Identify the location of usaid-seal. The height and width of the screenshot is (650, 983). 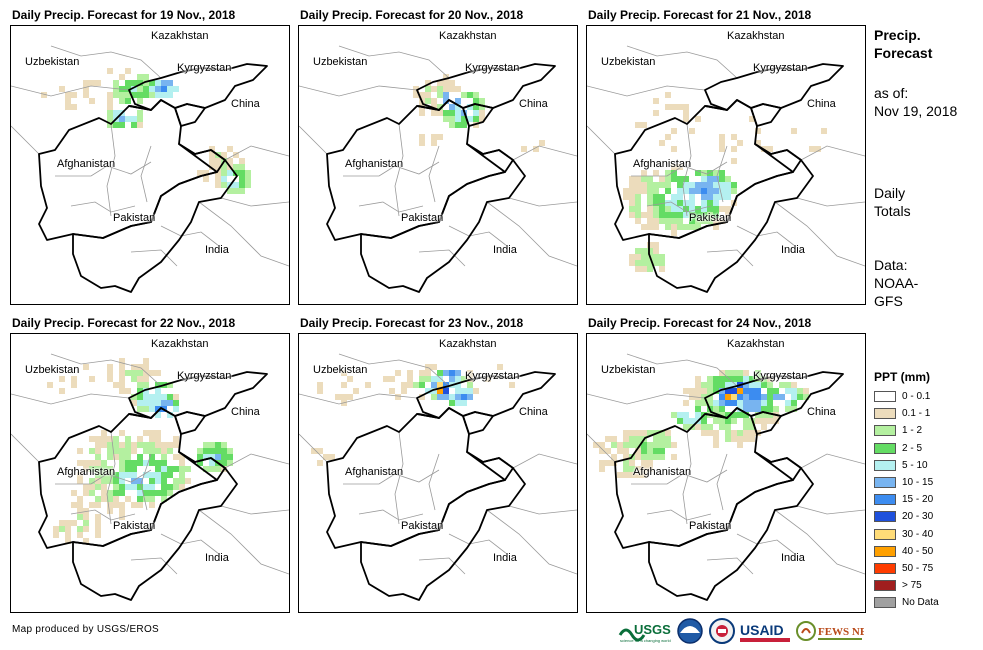
(722, 631).